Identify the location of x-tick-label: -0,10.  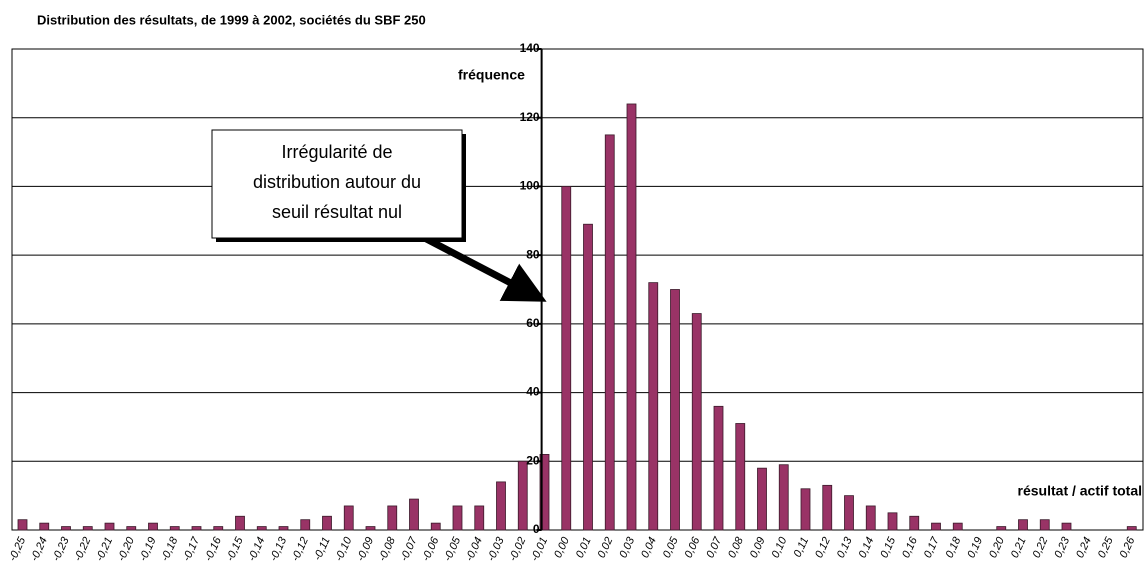
(344, 549).